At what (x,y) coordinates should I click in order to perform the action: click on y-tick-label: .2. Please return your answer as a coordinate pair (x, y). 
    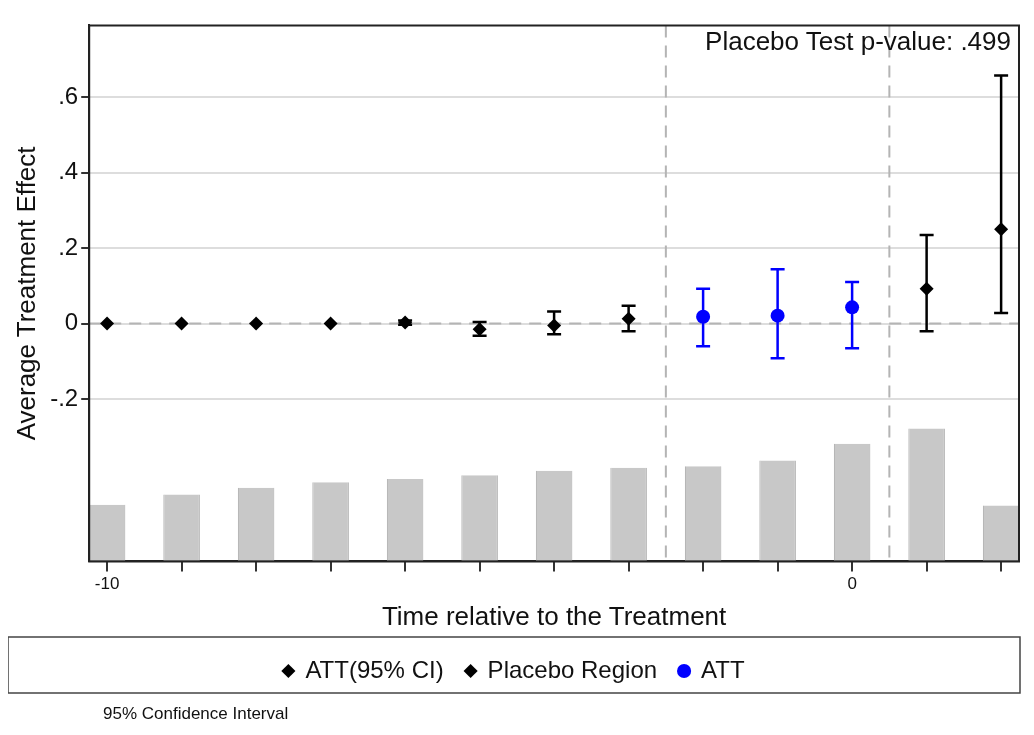
    Looking at the image, I should click on (68, 246).